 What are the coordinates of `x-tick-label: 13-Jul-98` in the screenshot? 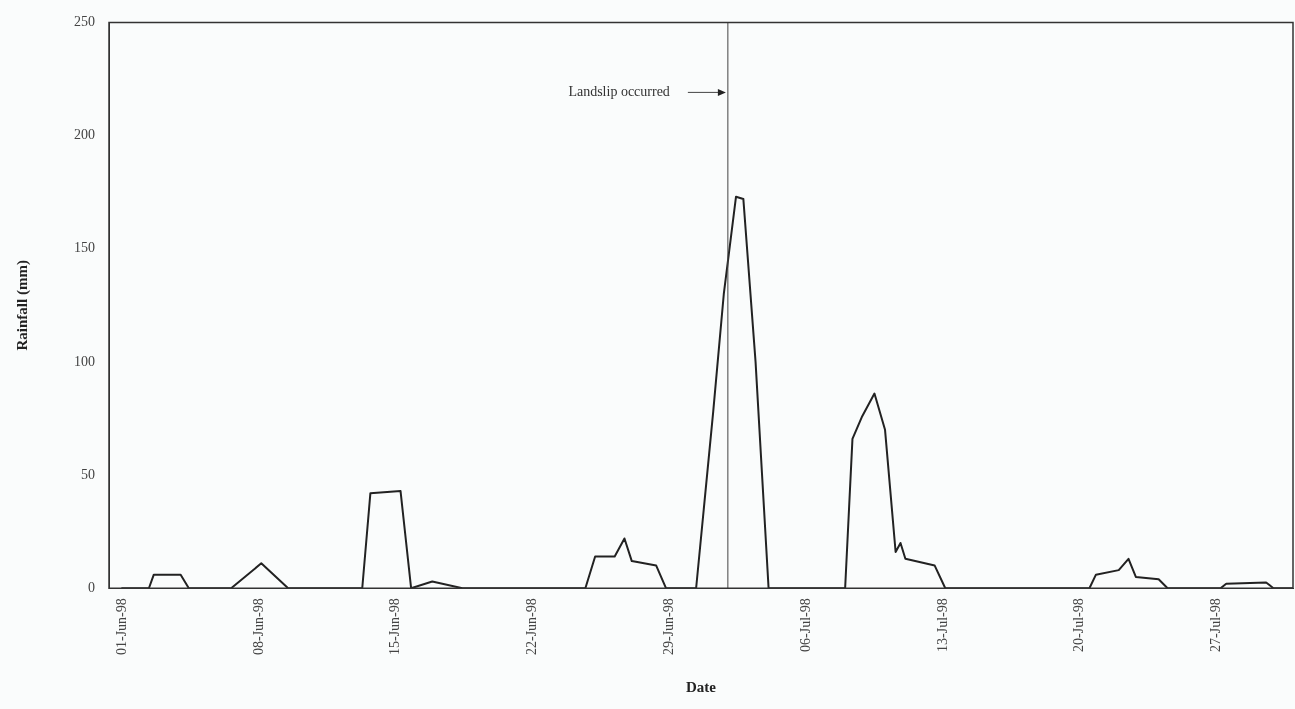 It's located at (942, 625).